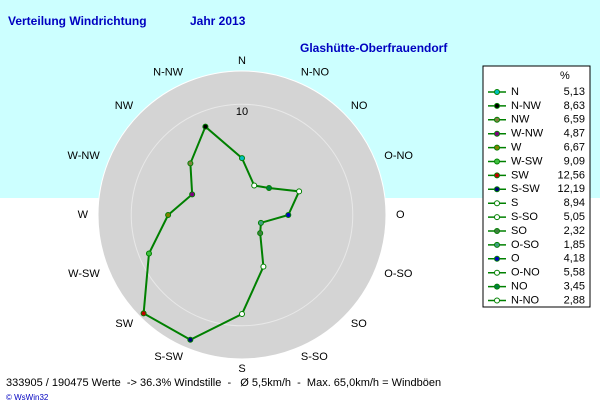  Describe the element at coordinates (574, 287) in the screenshot. I see `legend-value: 3,45` at that location.